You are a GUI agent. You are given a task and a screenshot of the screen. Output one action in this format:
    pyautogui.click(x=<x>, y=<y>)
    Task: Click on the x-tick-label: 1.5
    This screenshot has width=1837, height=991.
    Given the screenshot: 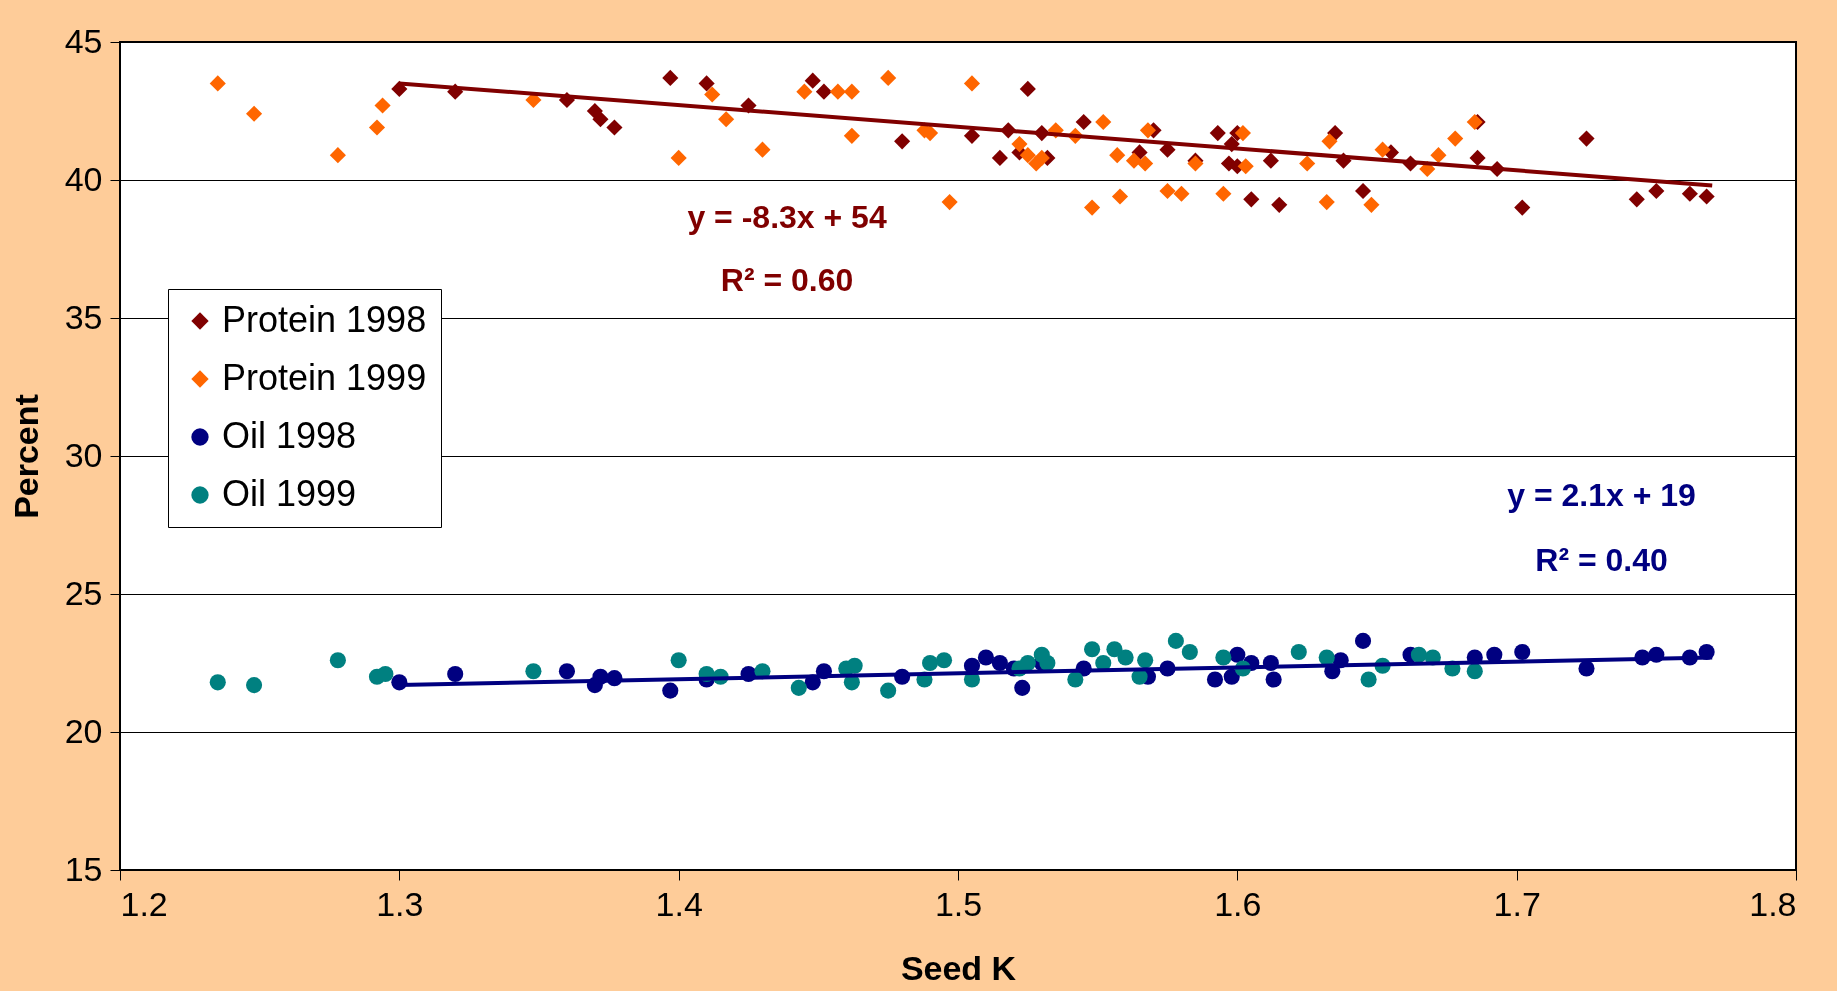 What is the action you would take?
    pyautogui.click(x=958, y=903)
    